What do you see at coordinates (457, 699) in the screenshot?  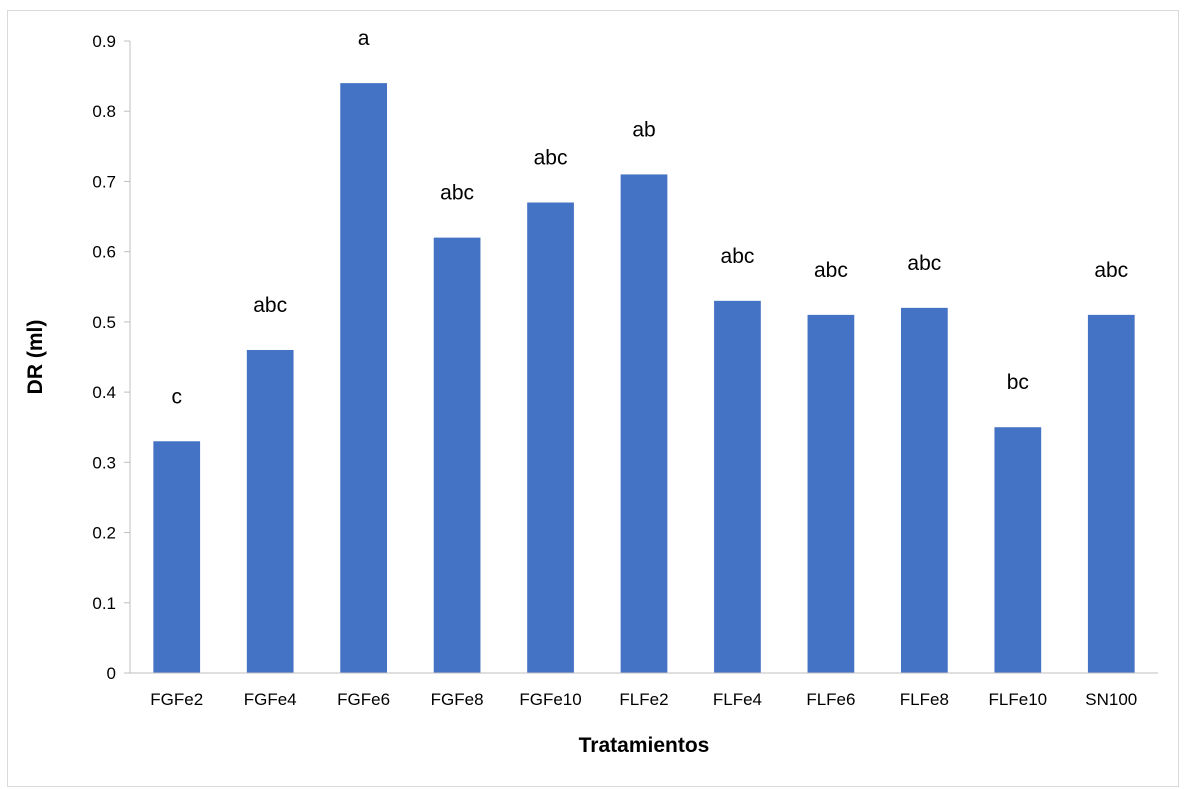 I see `x-tick-label: FGFe8` at bounding box center [457, 699].